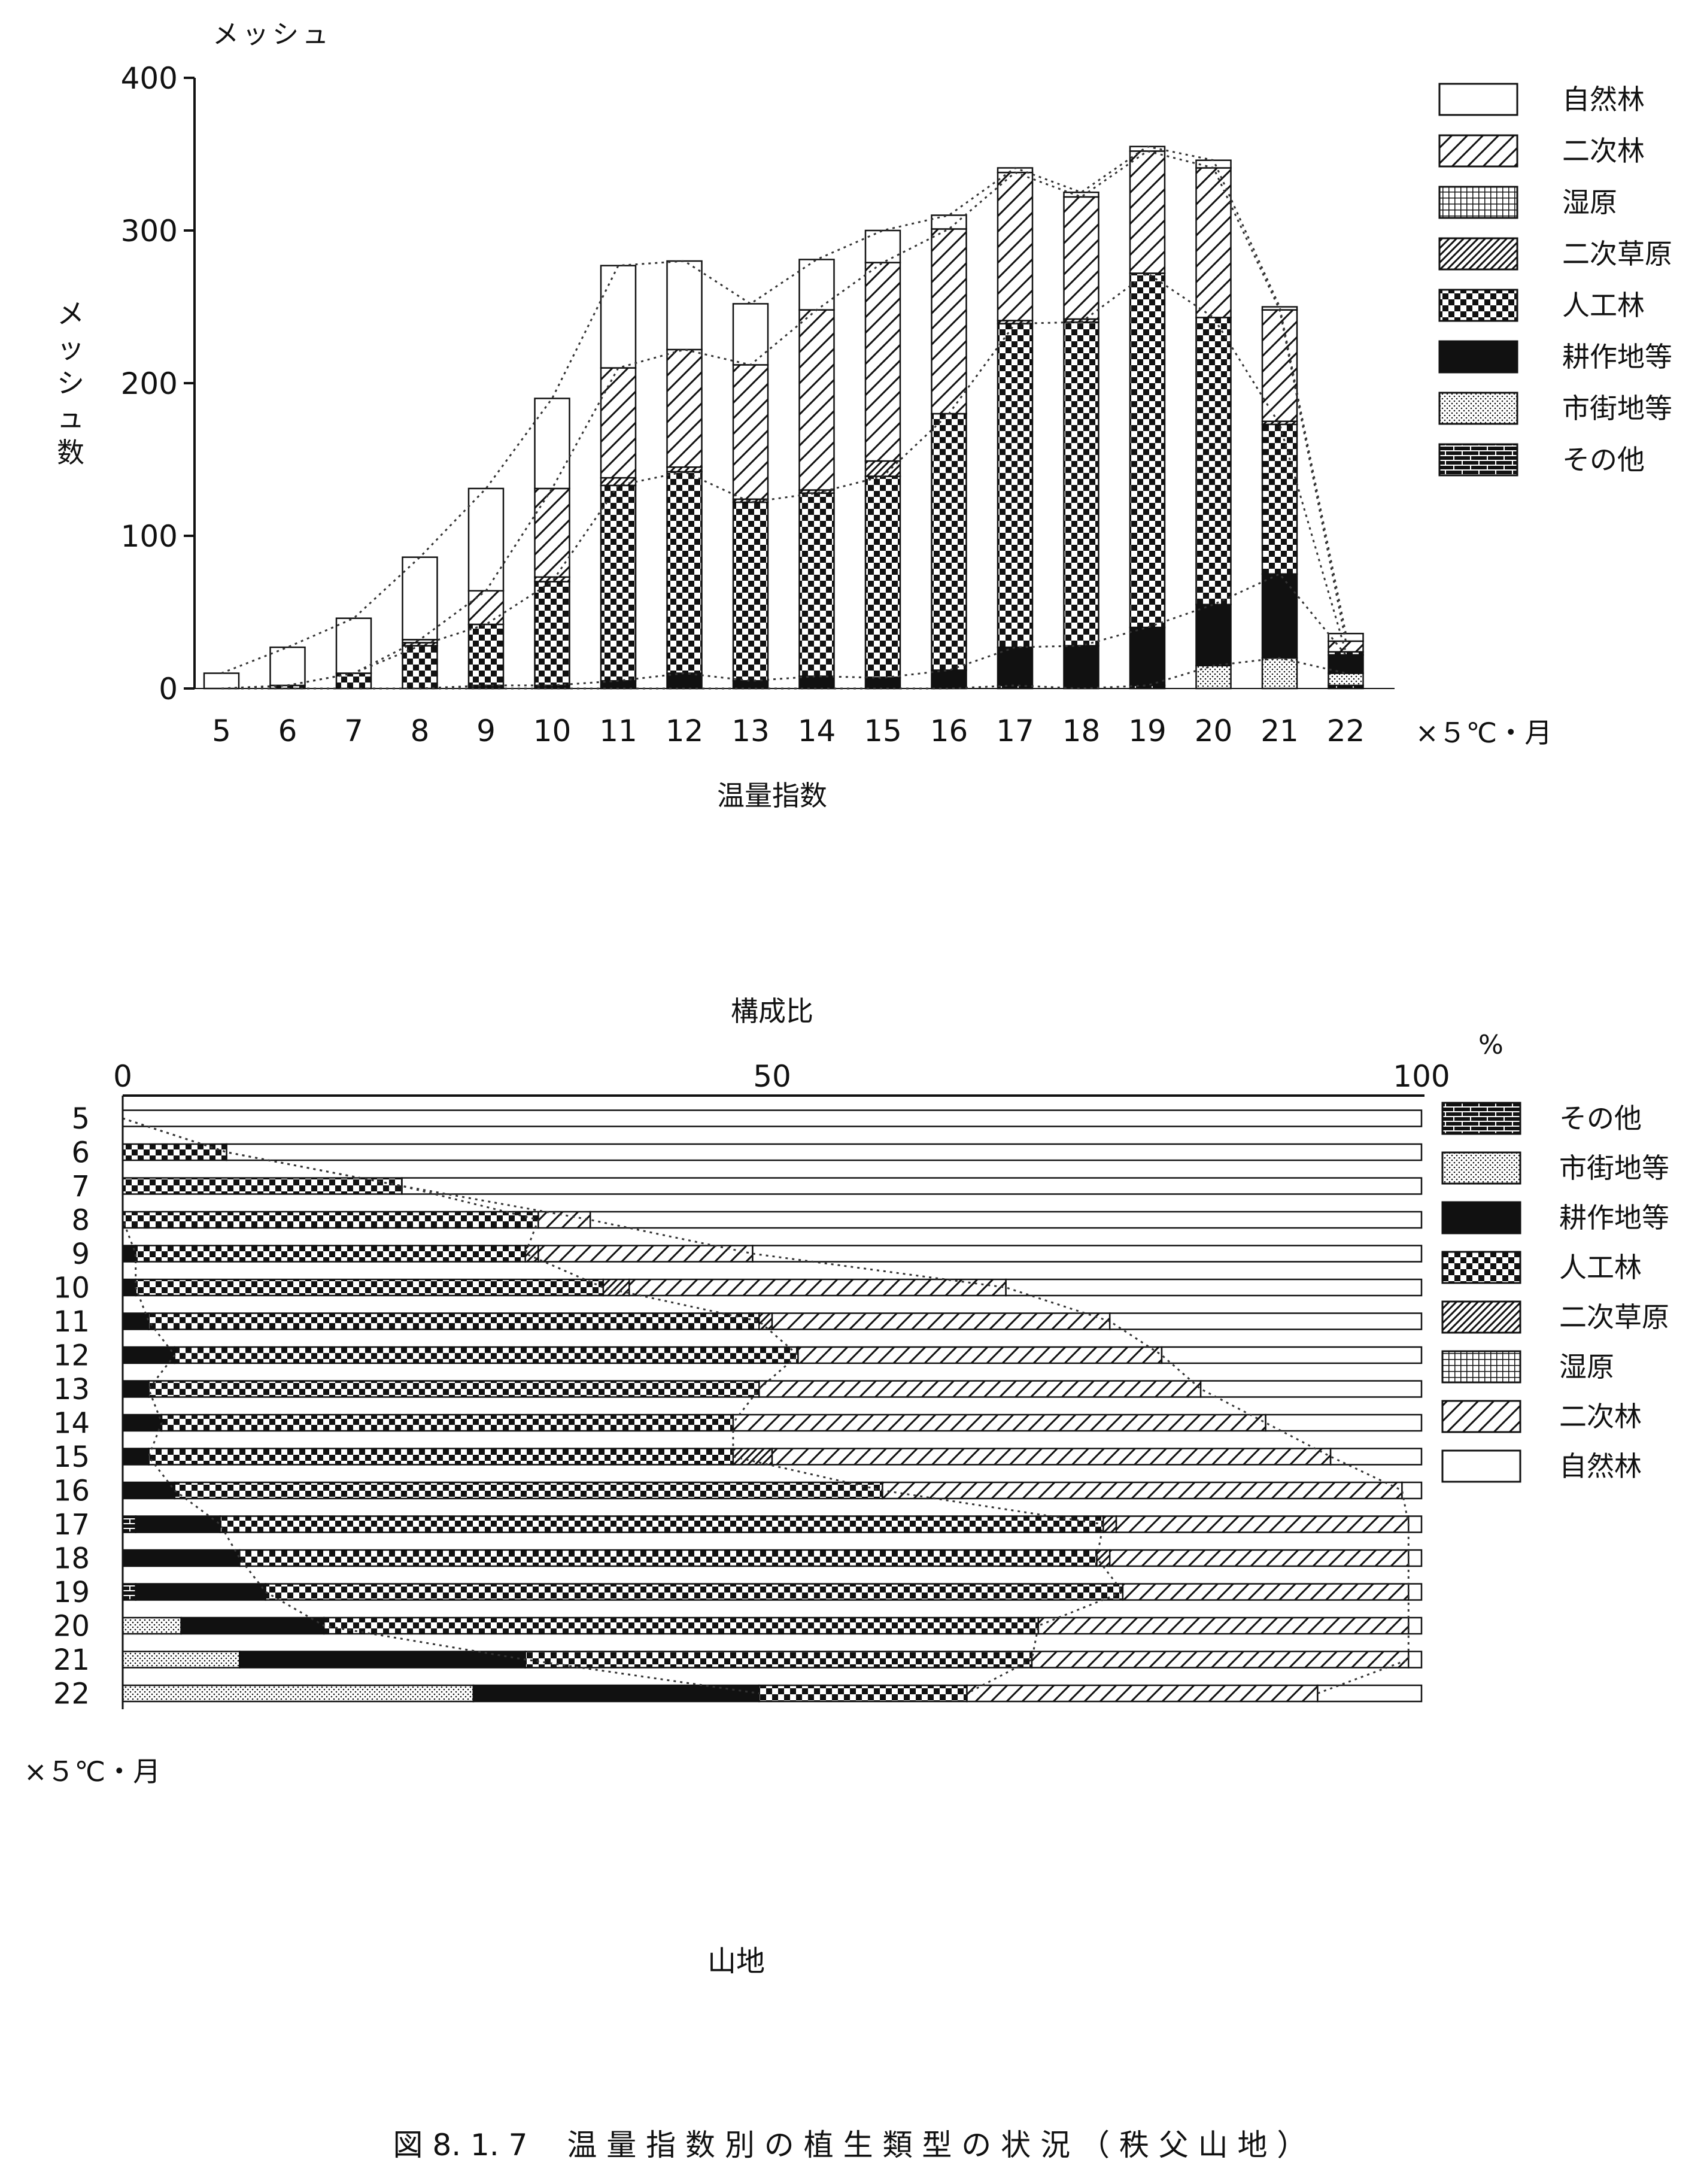  What do you see at coordinates (1604, 305) in the screenshot?
I see `top-legend-label: 人工林` at bounding box center [1604, 305].